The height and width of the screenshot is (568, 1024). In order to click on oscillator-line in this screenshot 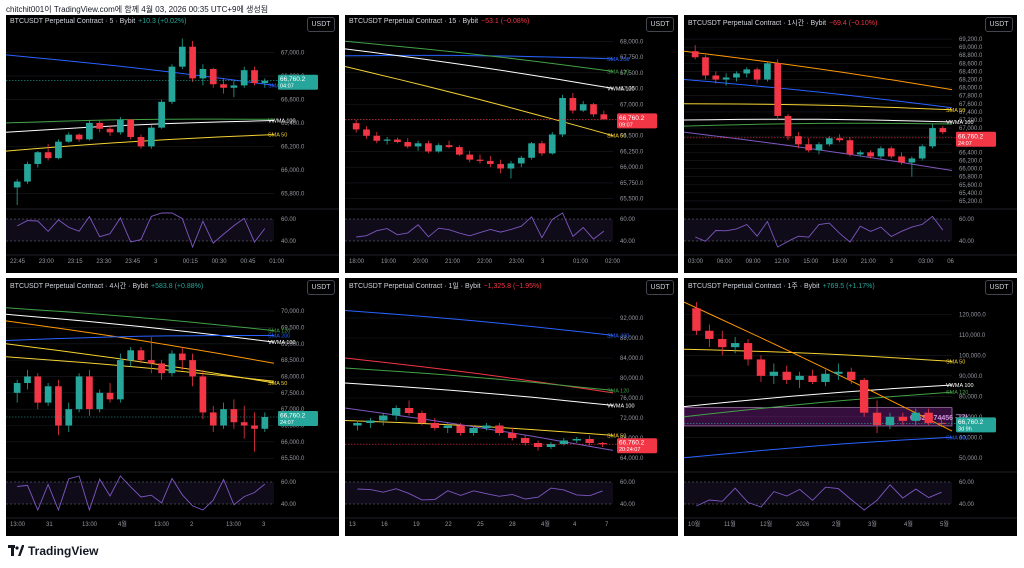, I will do `click(819, 497)`.